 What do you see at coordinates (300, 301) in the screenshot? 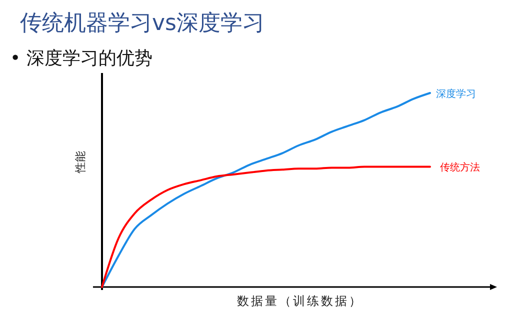
I see `x-axis-title: 数据量（训练数据）` at bounding box center [300, 301].